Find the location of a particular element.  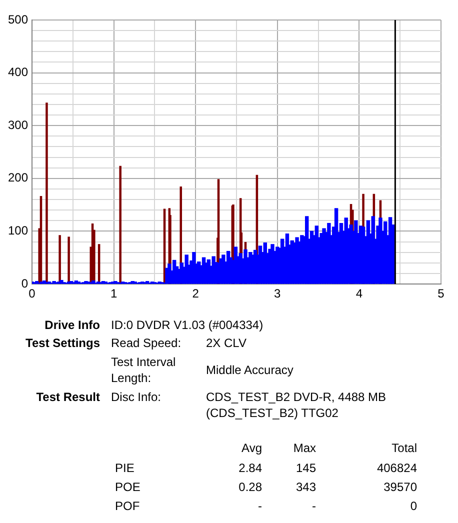

text: Test Settings is located at coordinates (62, 343).